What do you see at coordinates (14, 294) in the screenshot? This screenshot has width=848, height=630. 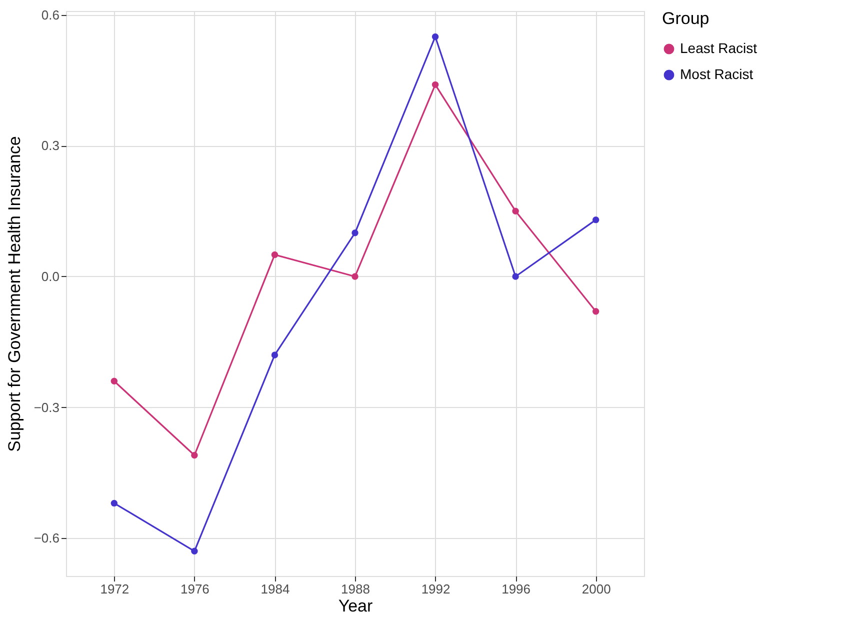 I see `y-axis-title: Support for Government Health Insurance` at bounding box center [14, 294].